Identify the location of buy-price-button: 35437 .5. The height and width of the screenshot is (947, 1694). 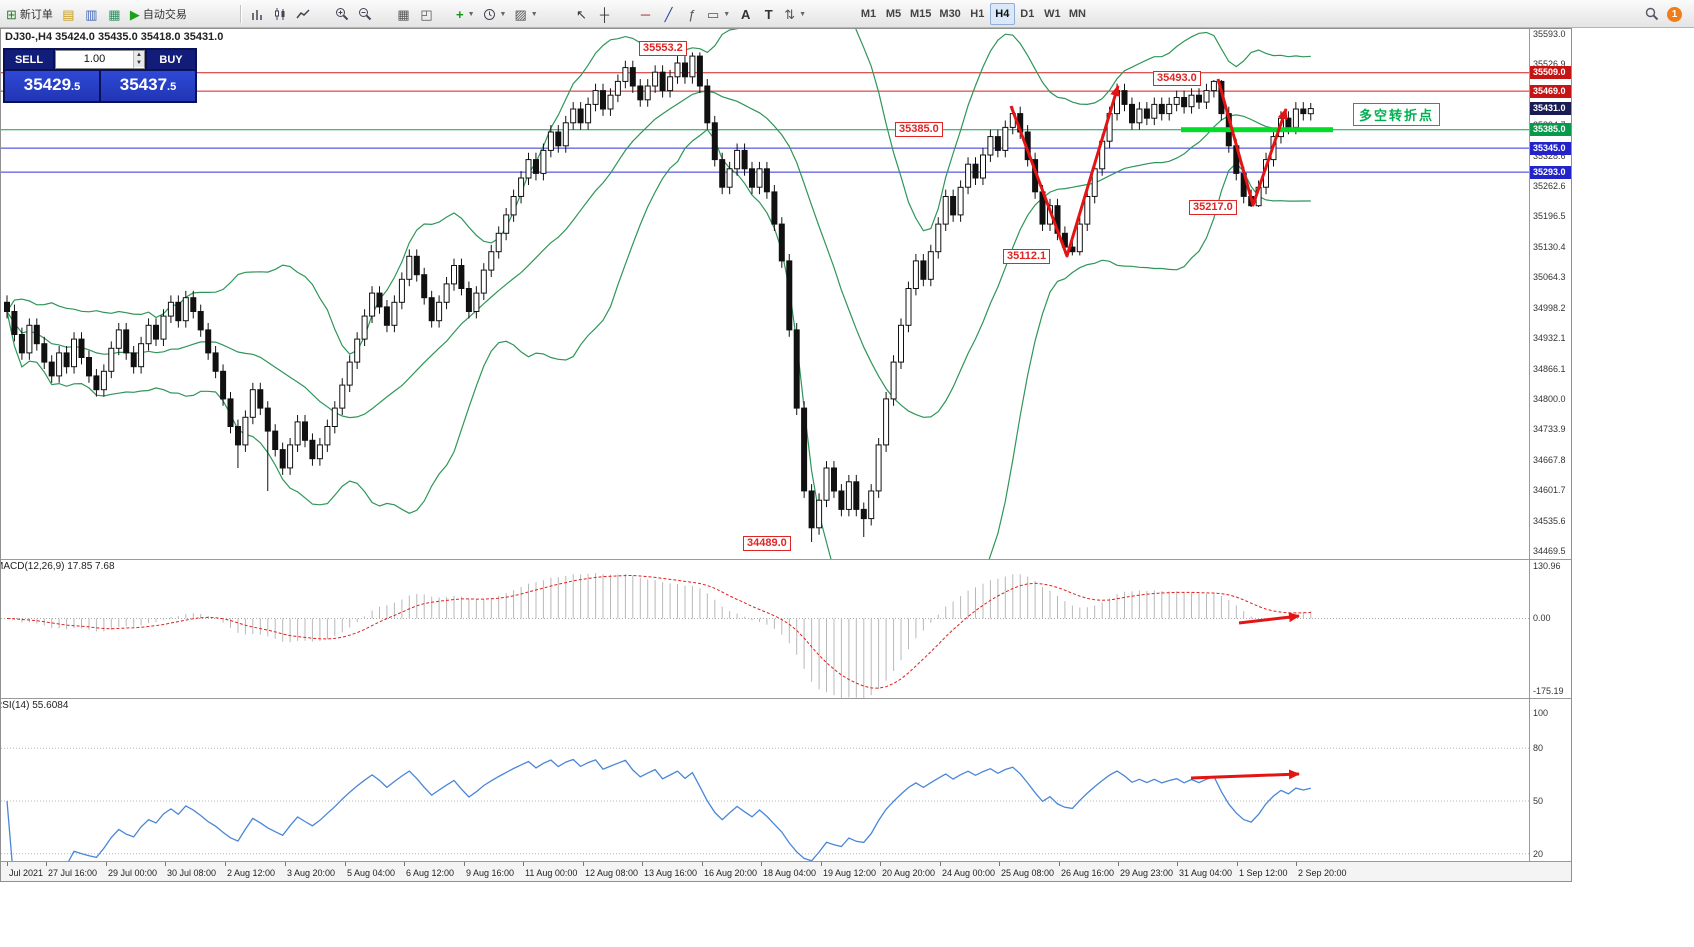
(148, 86).